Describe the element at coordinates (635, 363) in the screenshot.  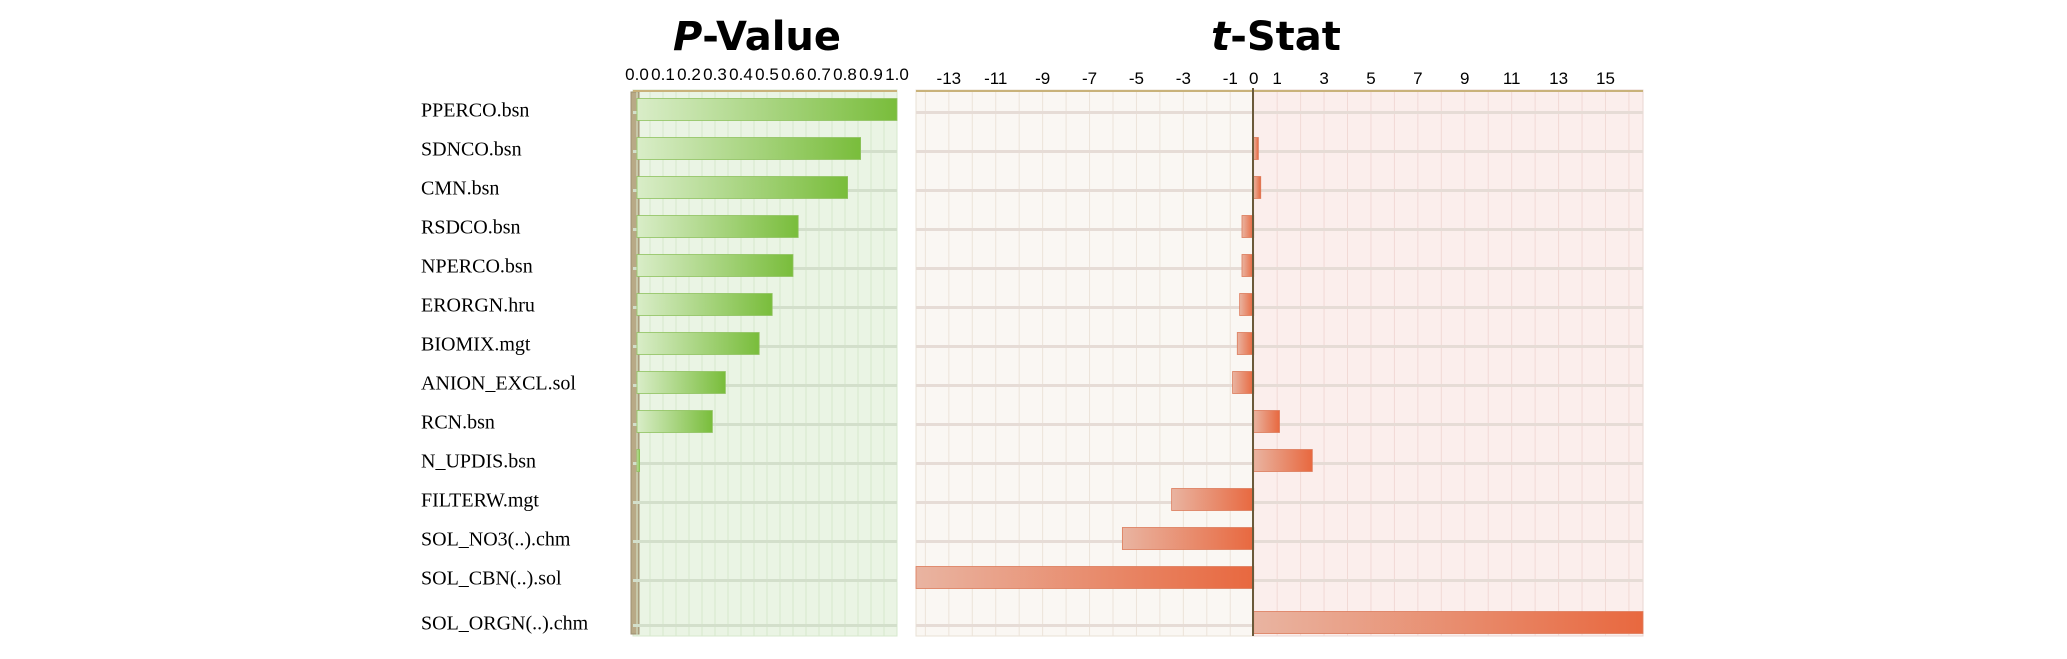
I see `pvalue-scrollbar` at that location.